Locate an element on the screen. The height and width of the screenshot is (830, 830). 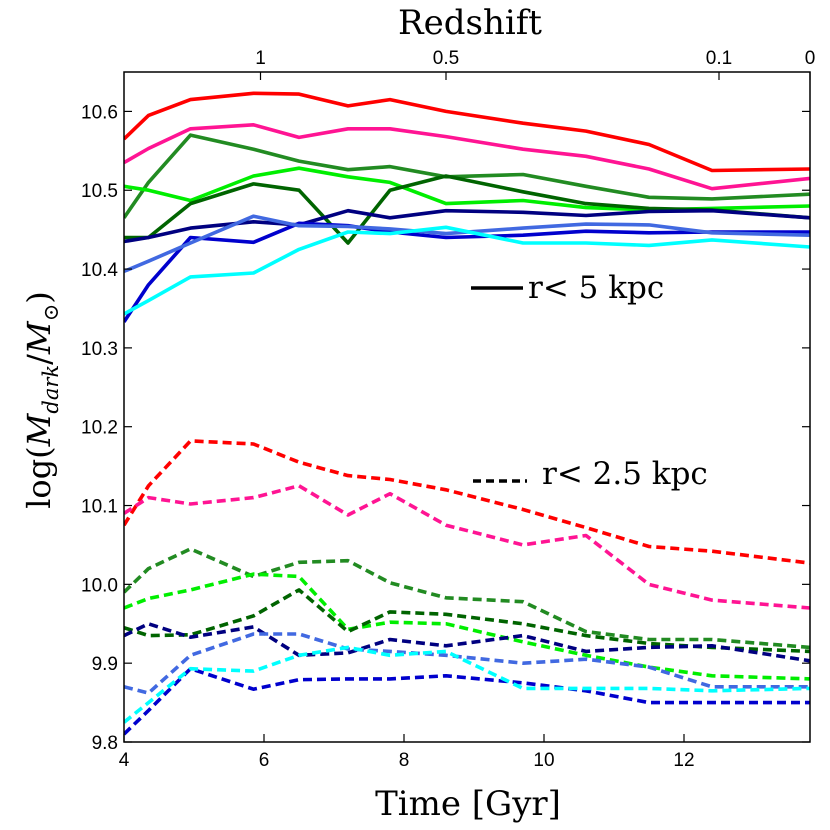
legend-solid-label: r< 5 kpc is located at coordinates (596, 288).